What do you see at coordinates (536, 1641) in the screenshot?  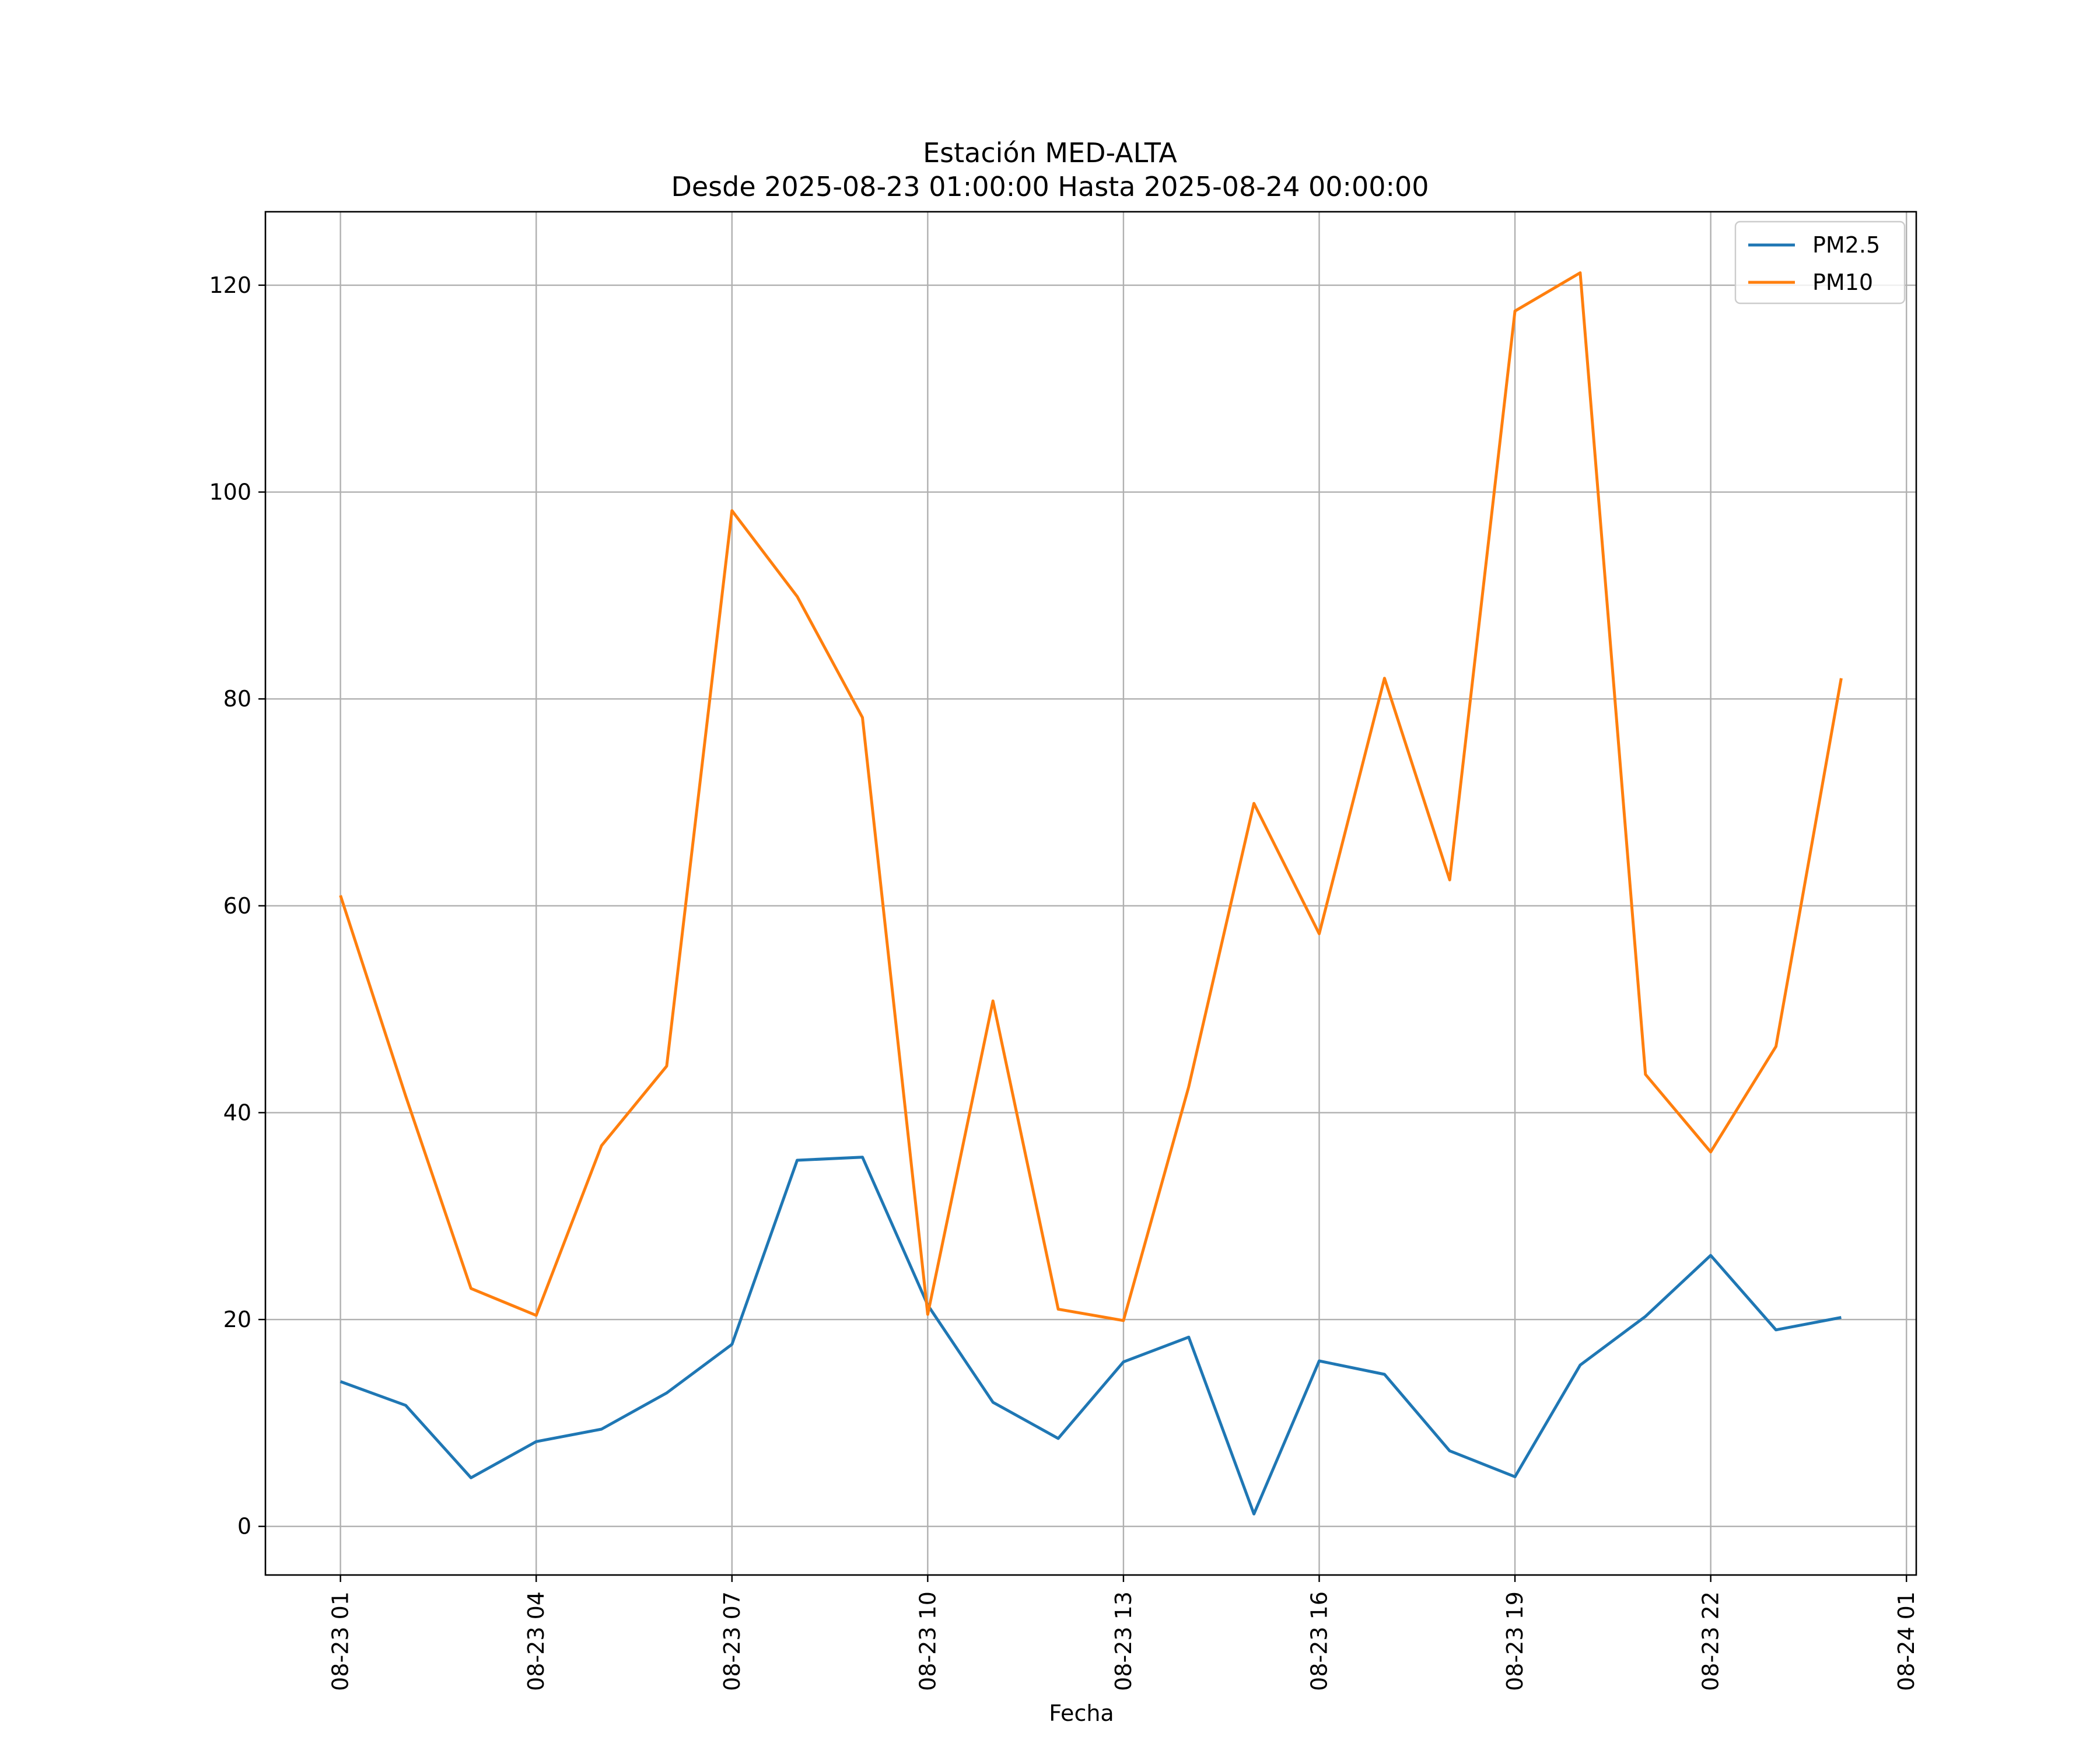 I see `x-tick-label: 08-23 04` at bounding box center [536, 1641].